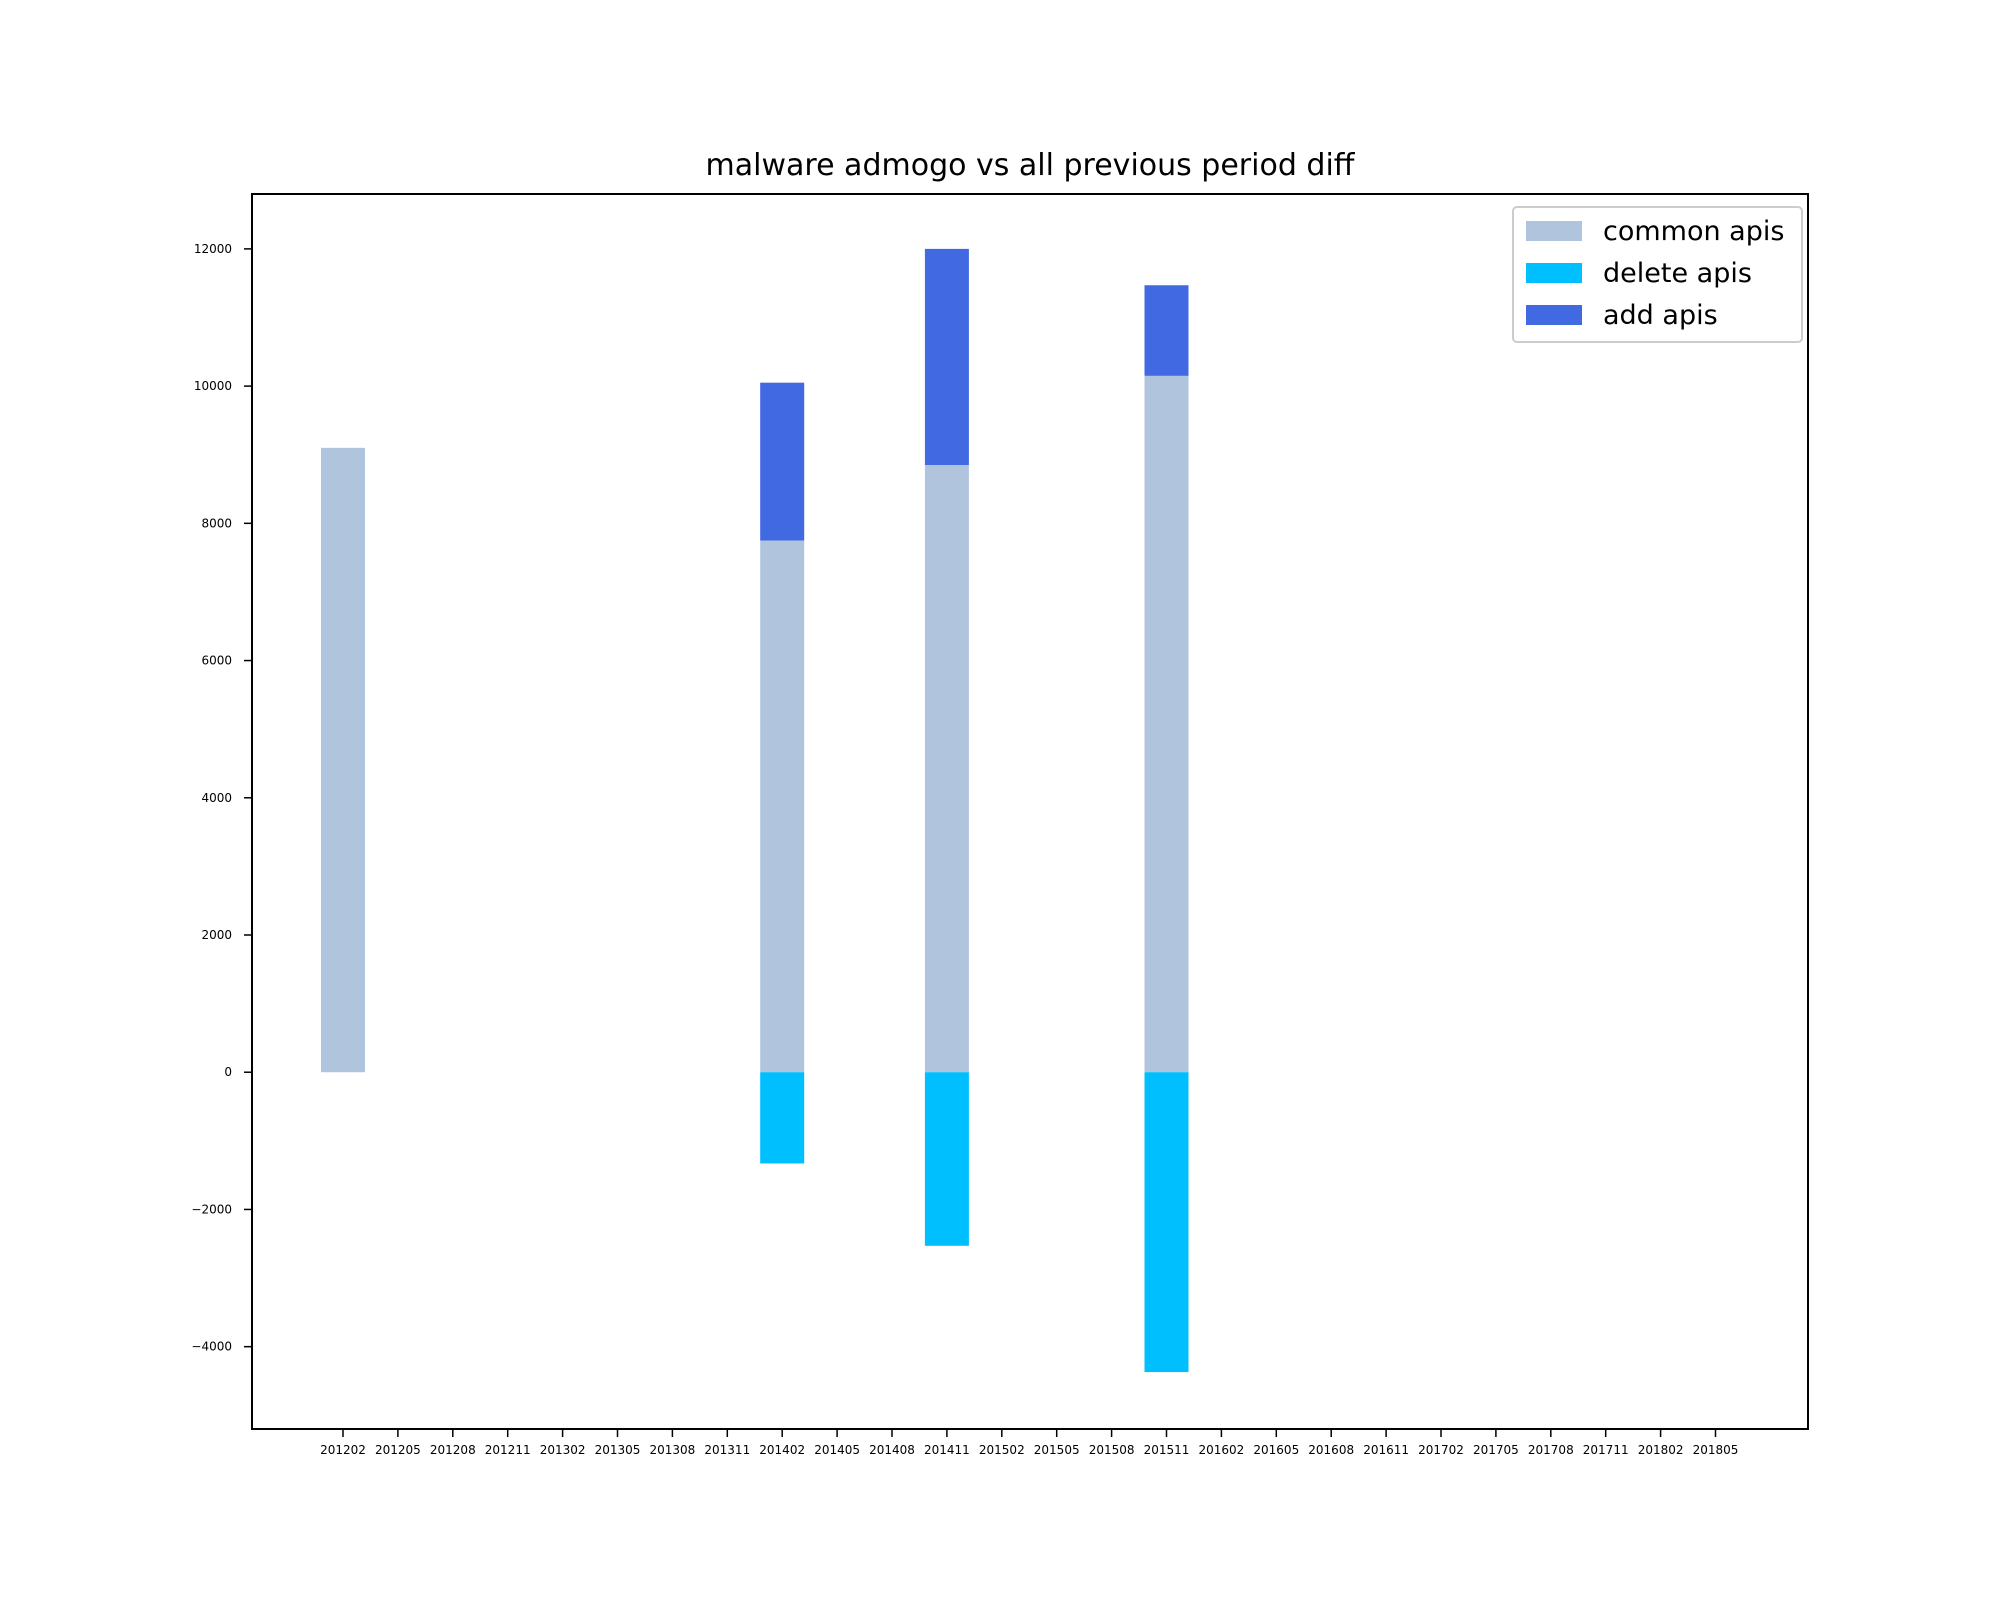 This screenshot has height=1600, width=2000. I want to click on x-tick-label: 201411, so click(947, 1450).